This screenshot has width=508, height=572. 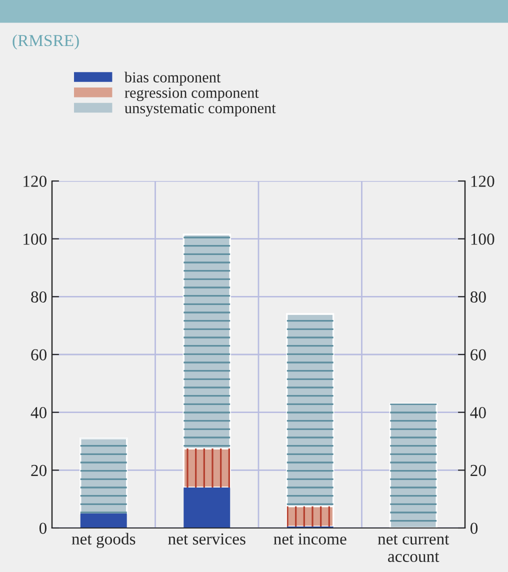 What do you see at coordinates (35, 181) in the screenshot?
I see `y-tick-label: 120` at bounding box center [35, 181].